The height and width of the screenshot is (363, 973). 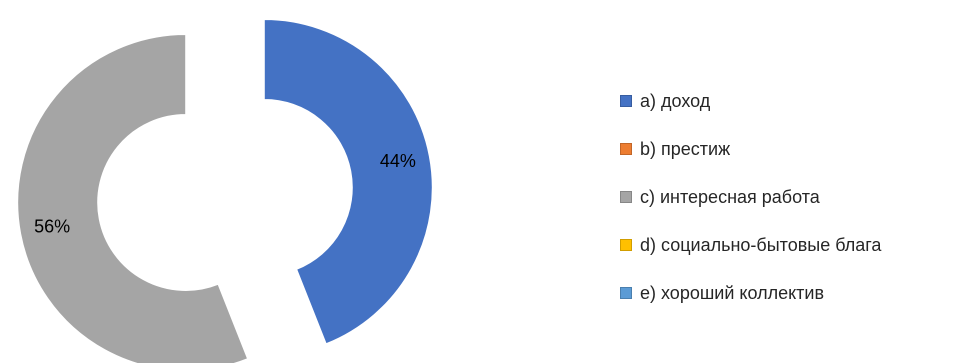 What do you see at coordinates (52, 227) in the screenshot?
I see `data-label-2: 56%` at bounding box center [52, 227].